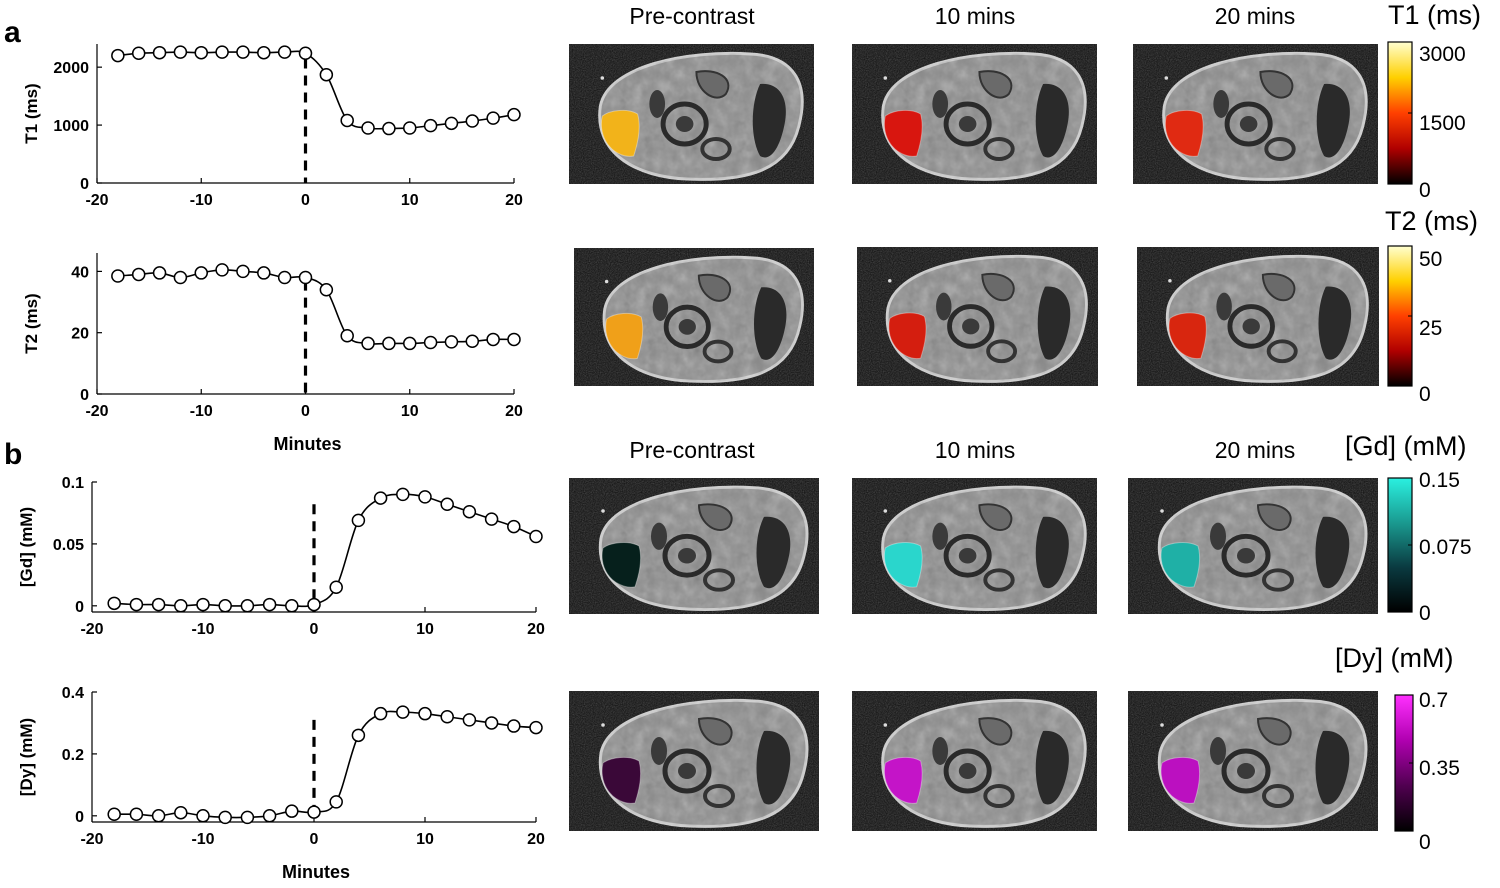 Image resolution: width=1500 pixels, height=888 pixels. I want to click on image-title-a-pre-contrast: Pre-contrast, so click(692, 16).